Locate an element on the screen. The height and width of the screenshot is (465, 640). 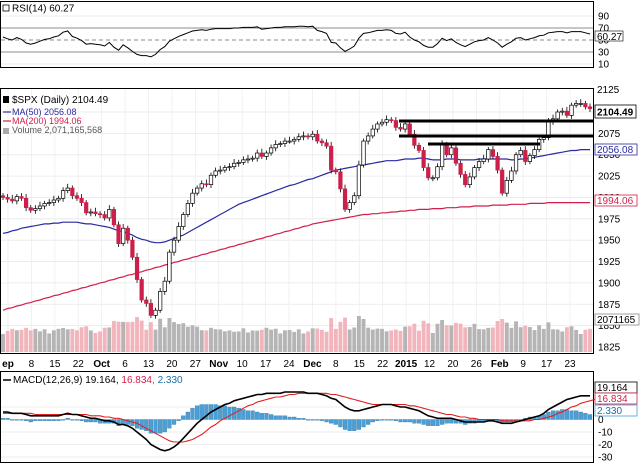
ma200-value-tag-text: 1994.06 is located at coordinates (615, 201).